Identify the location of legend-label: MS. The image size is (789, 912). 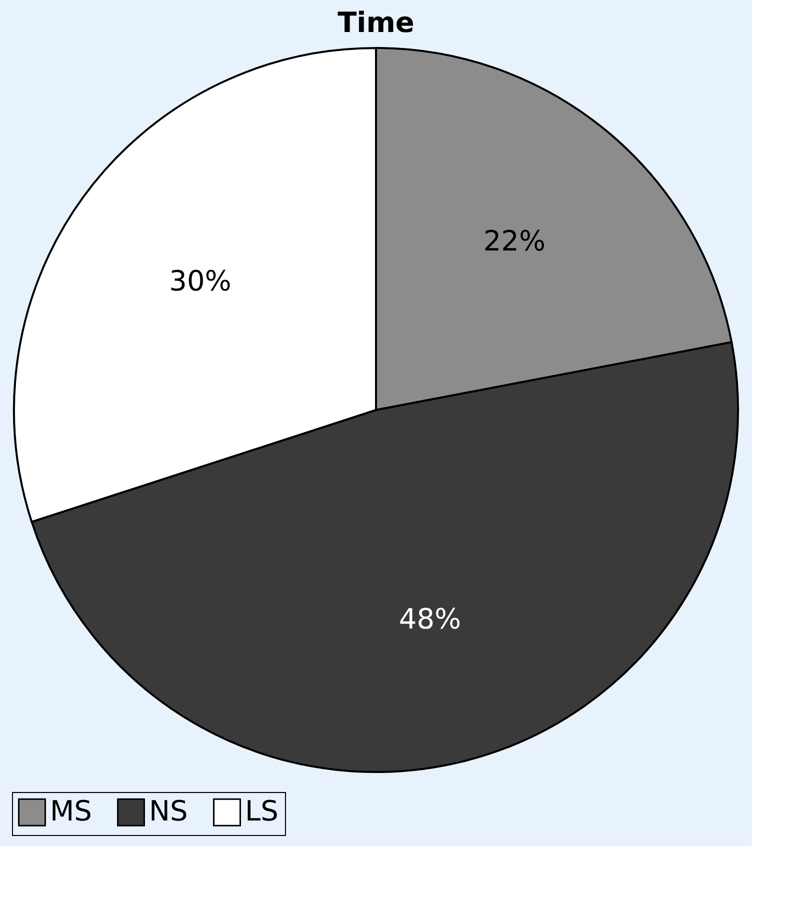
(71, 811).